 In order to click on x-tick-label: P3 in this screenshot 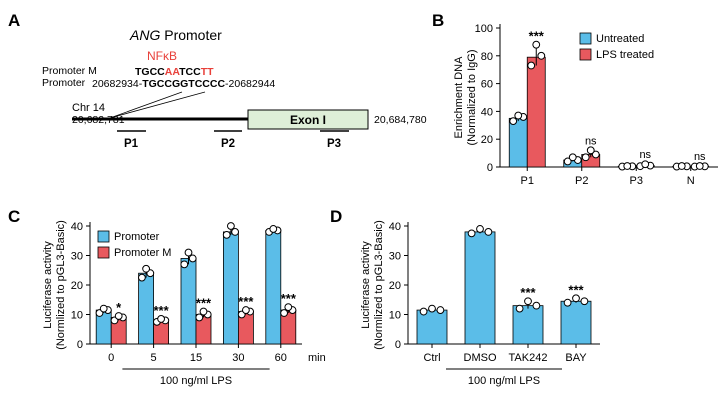, I will do `click(636, 181)`.